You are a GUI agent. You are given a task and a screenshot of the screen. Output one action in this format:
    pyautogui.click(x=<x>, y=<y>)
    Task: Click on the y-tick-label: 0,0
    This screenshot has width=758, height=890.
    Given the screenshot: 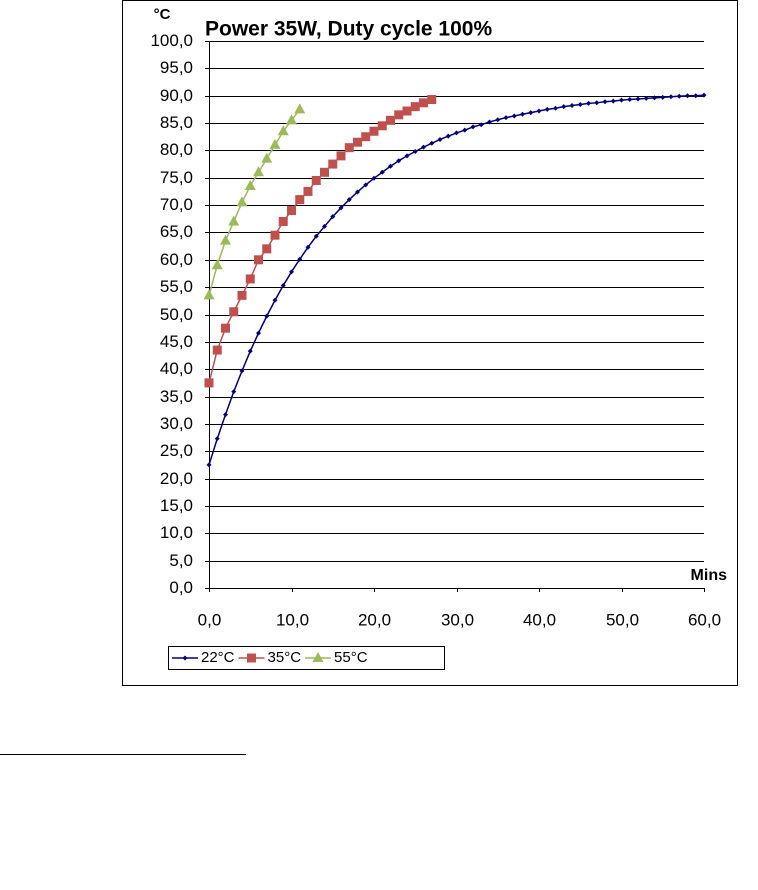 What is the action you would take?
    pyautogui.click(x=181, y=587)
    